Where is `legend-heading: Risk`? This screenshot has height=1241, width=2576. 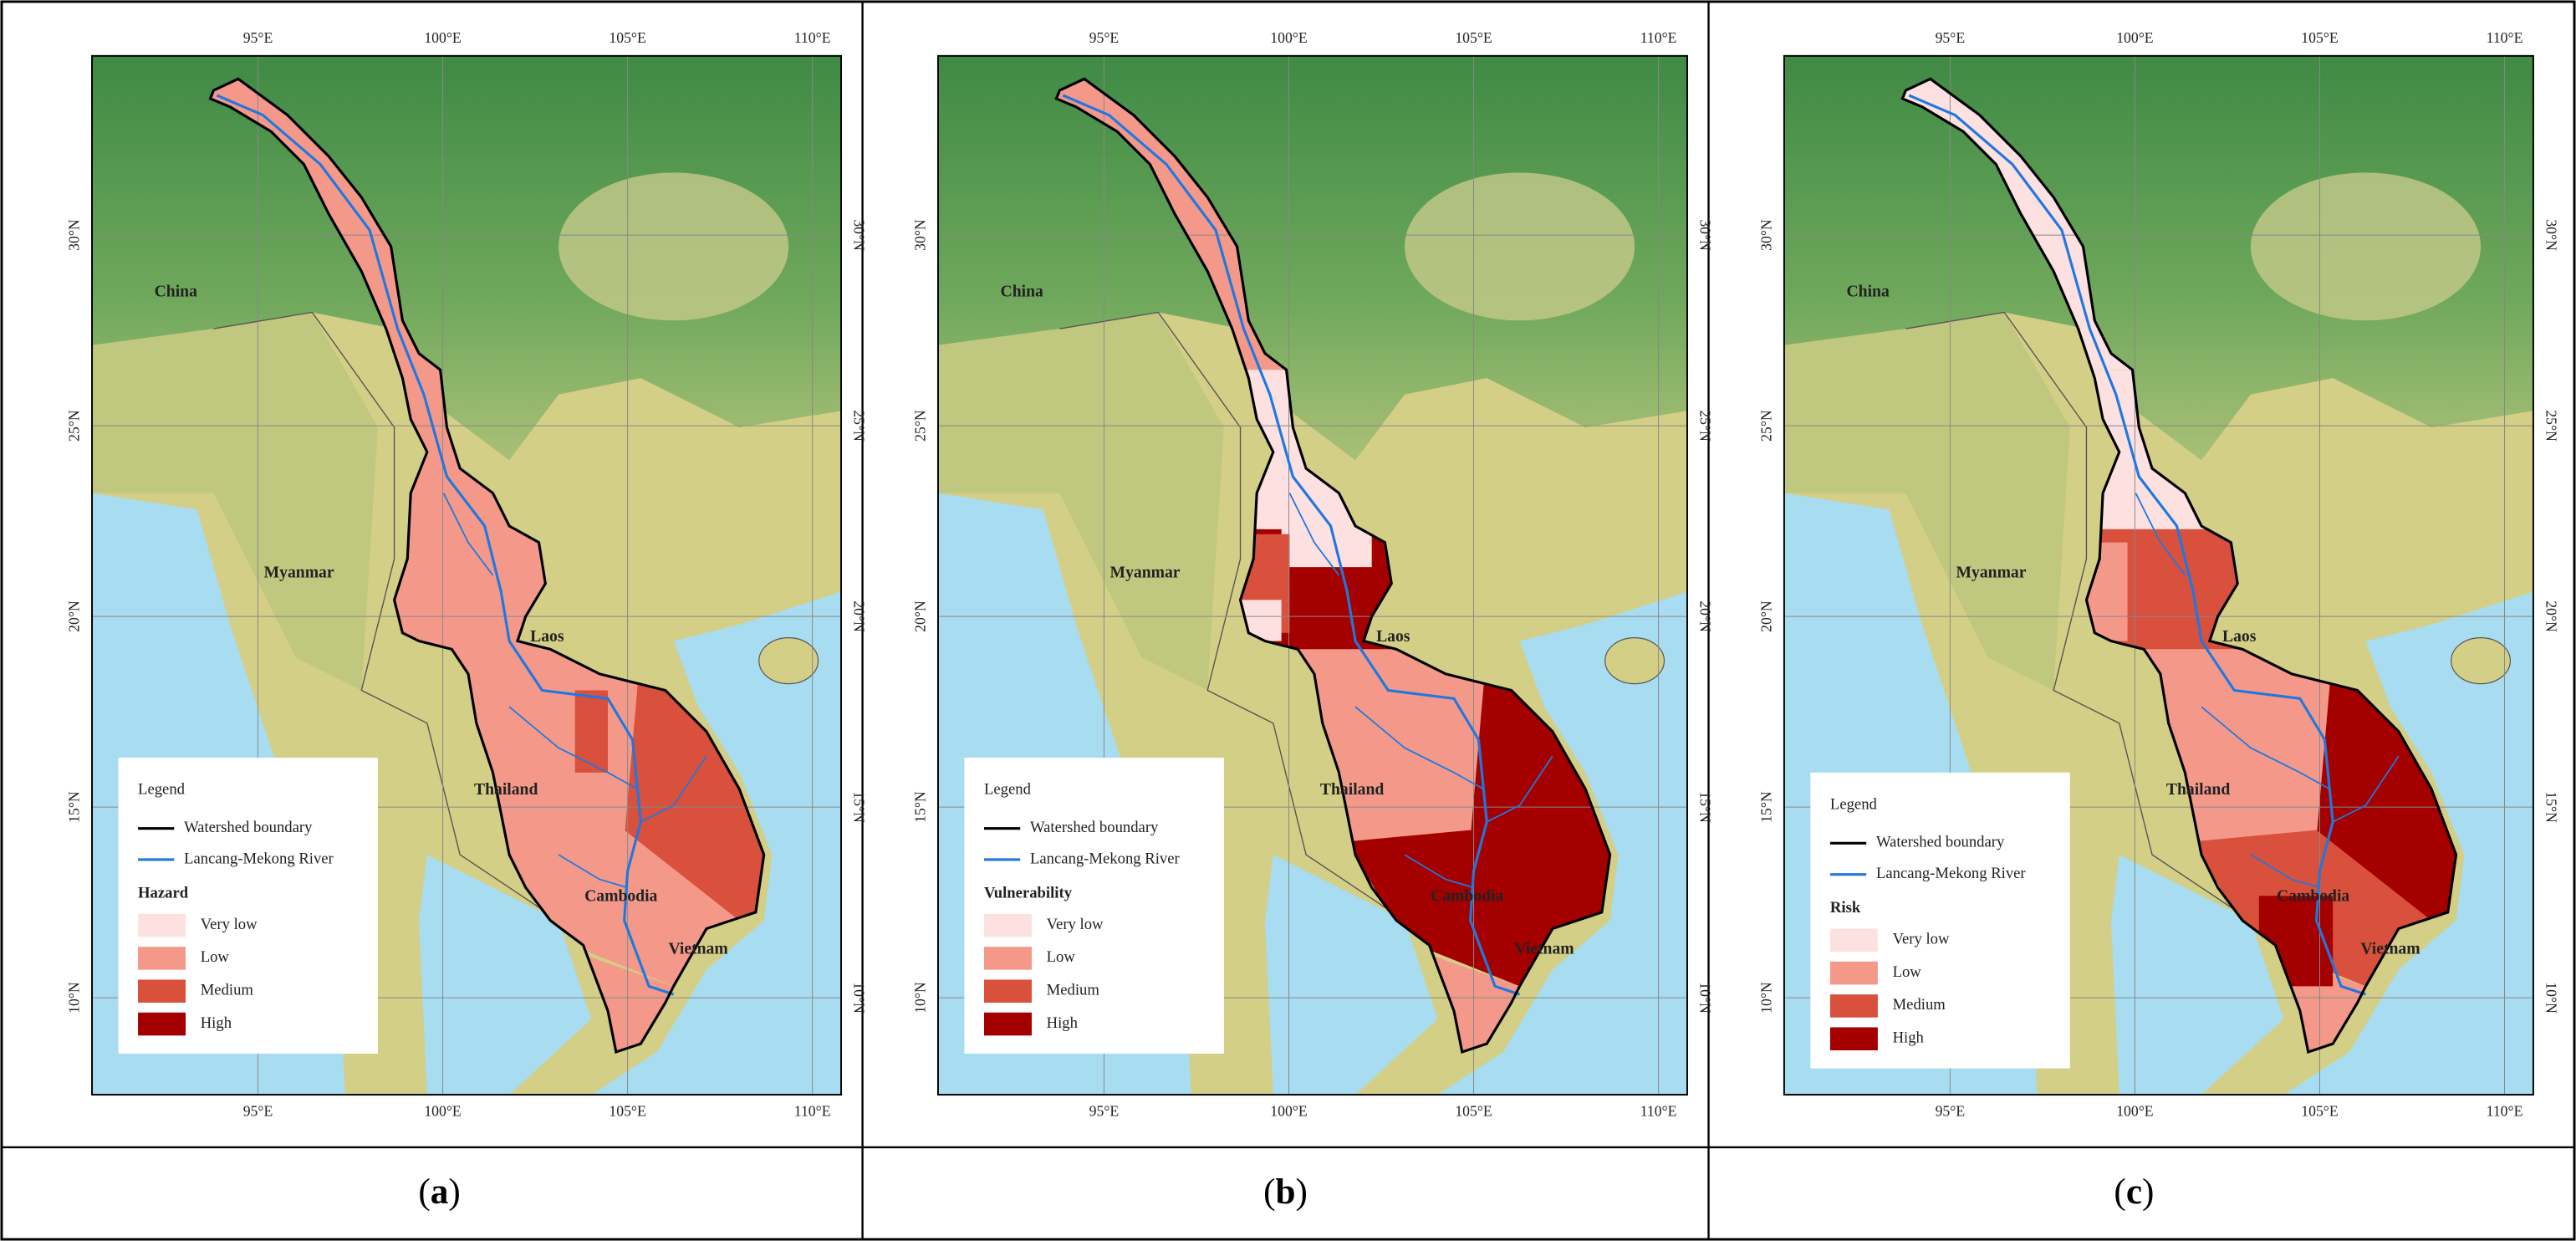
legend-heading: Risk is located at coordinates (1845, 908).